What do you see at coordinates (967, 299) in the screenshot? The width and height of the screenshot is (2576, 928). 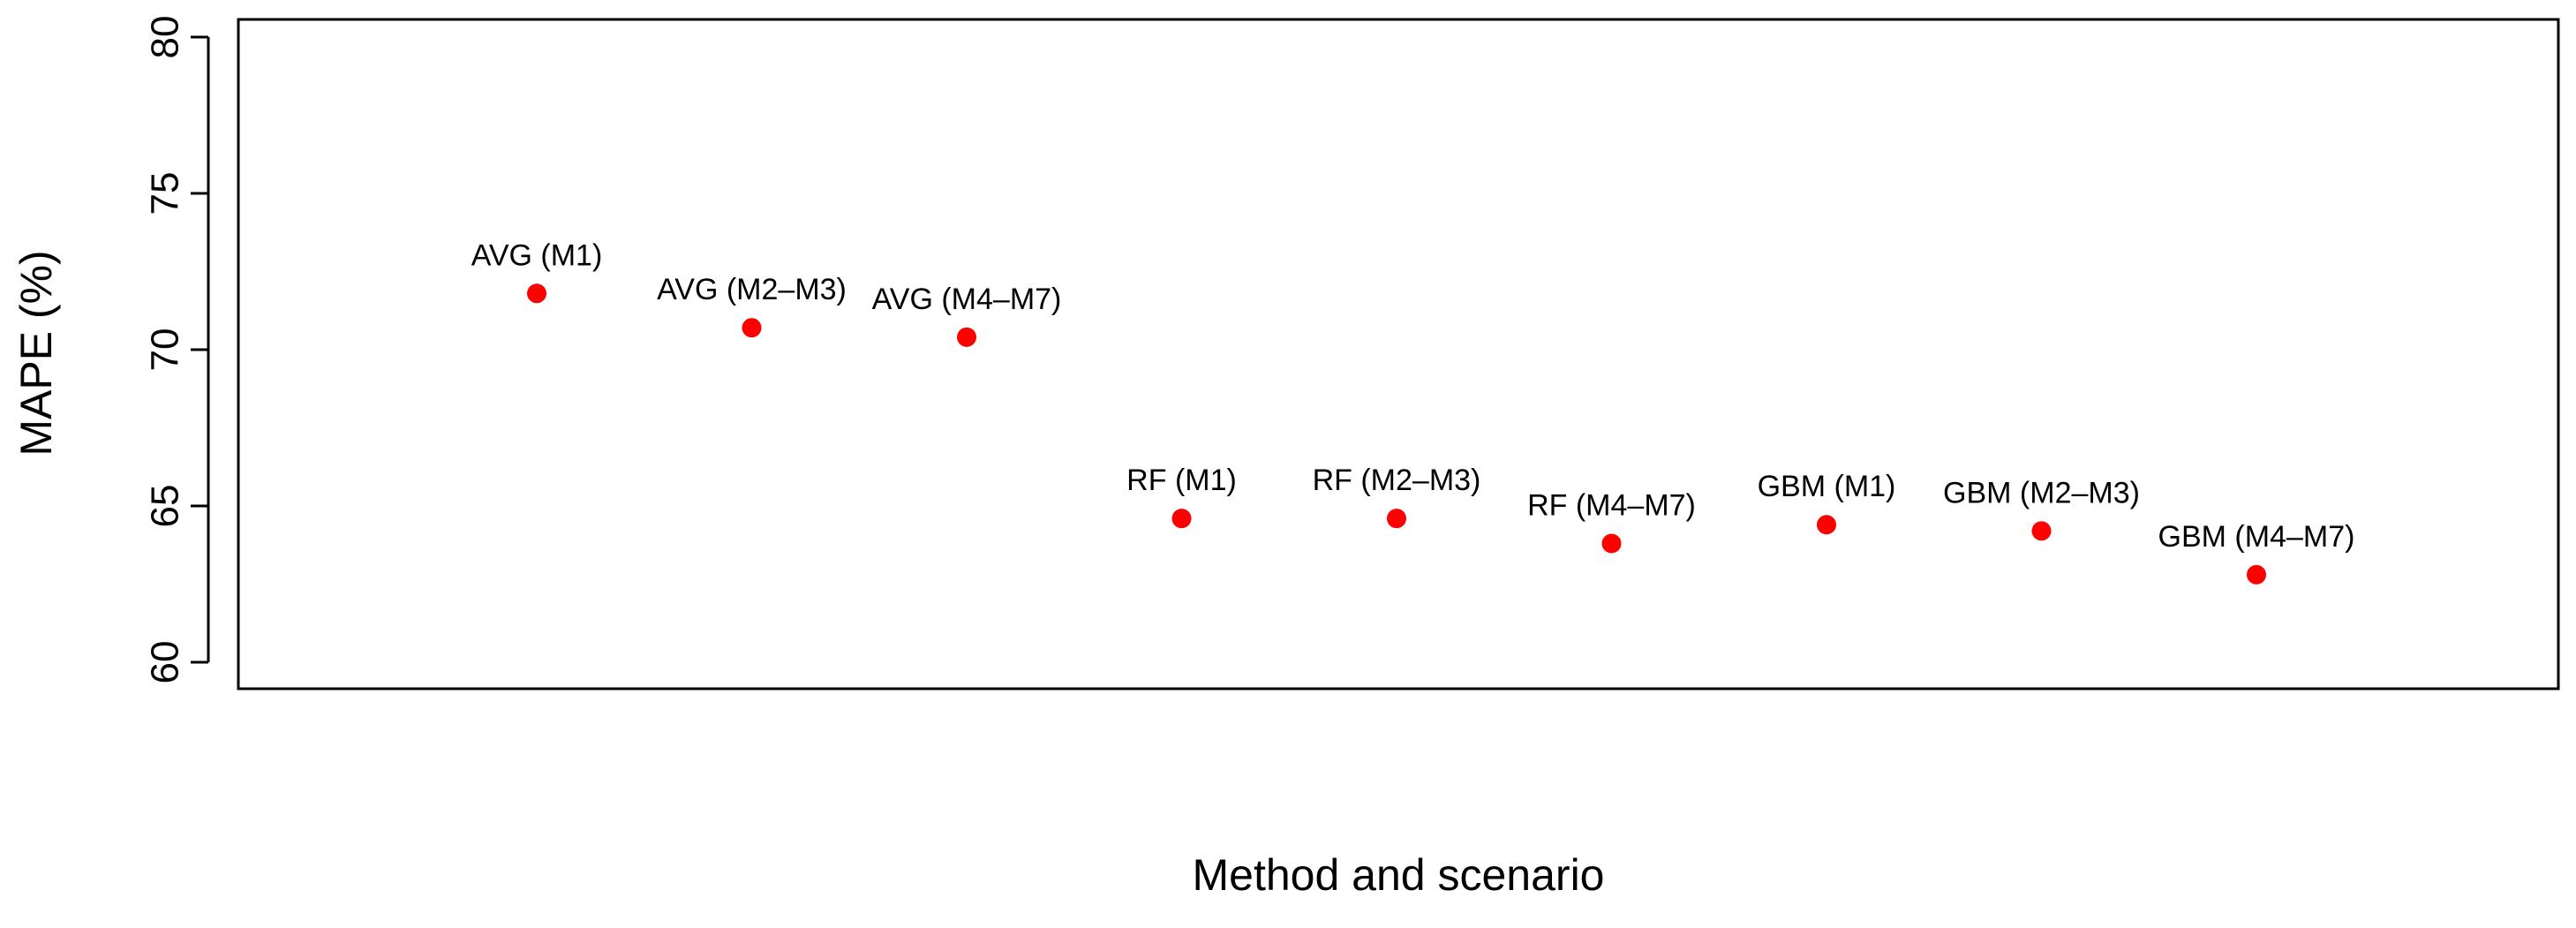 I see `data-point-label: AVG (M4–M7)` at bounding box center [967, 299].